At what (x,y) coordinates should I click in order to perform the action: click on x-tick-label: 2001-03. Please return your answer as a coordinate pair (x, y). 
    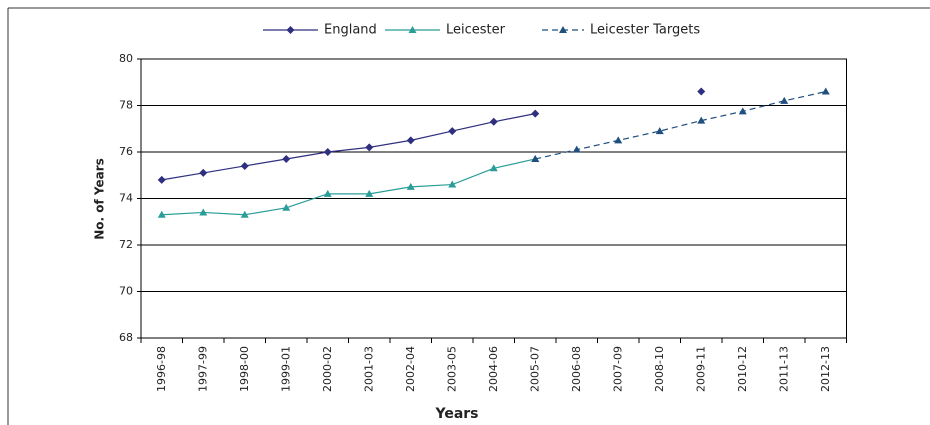
    Looking at the image, I should click on (368, 369).